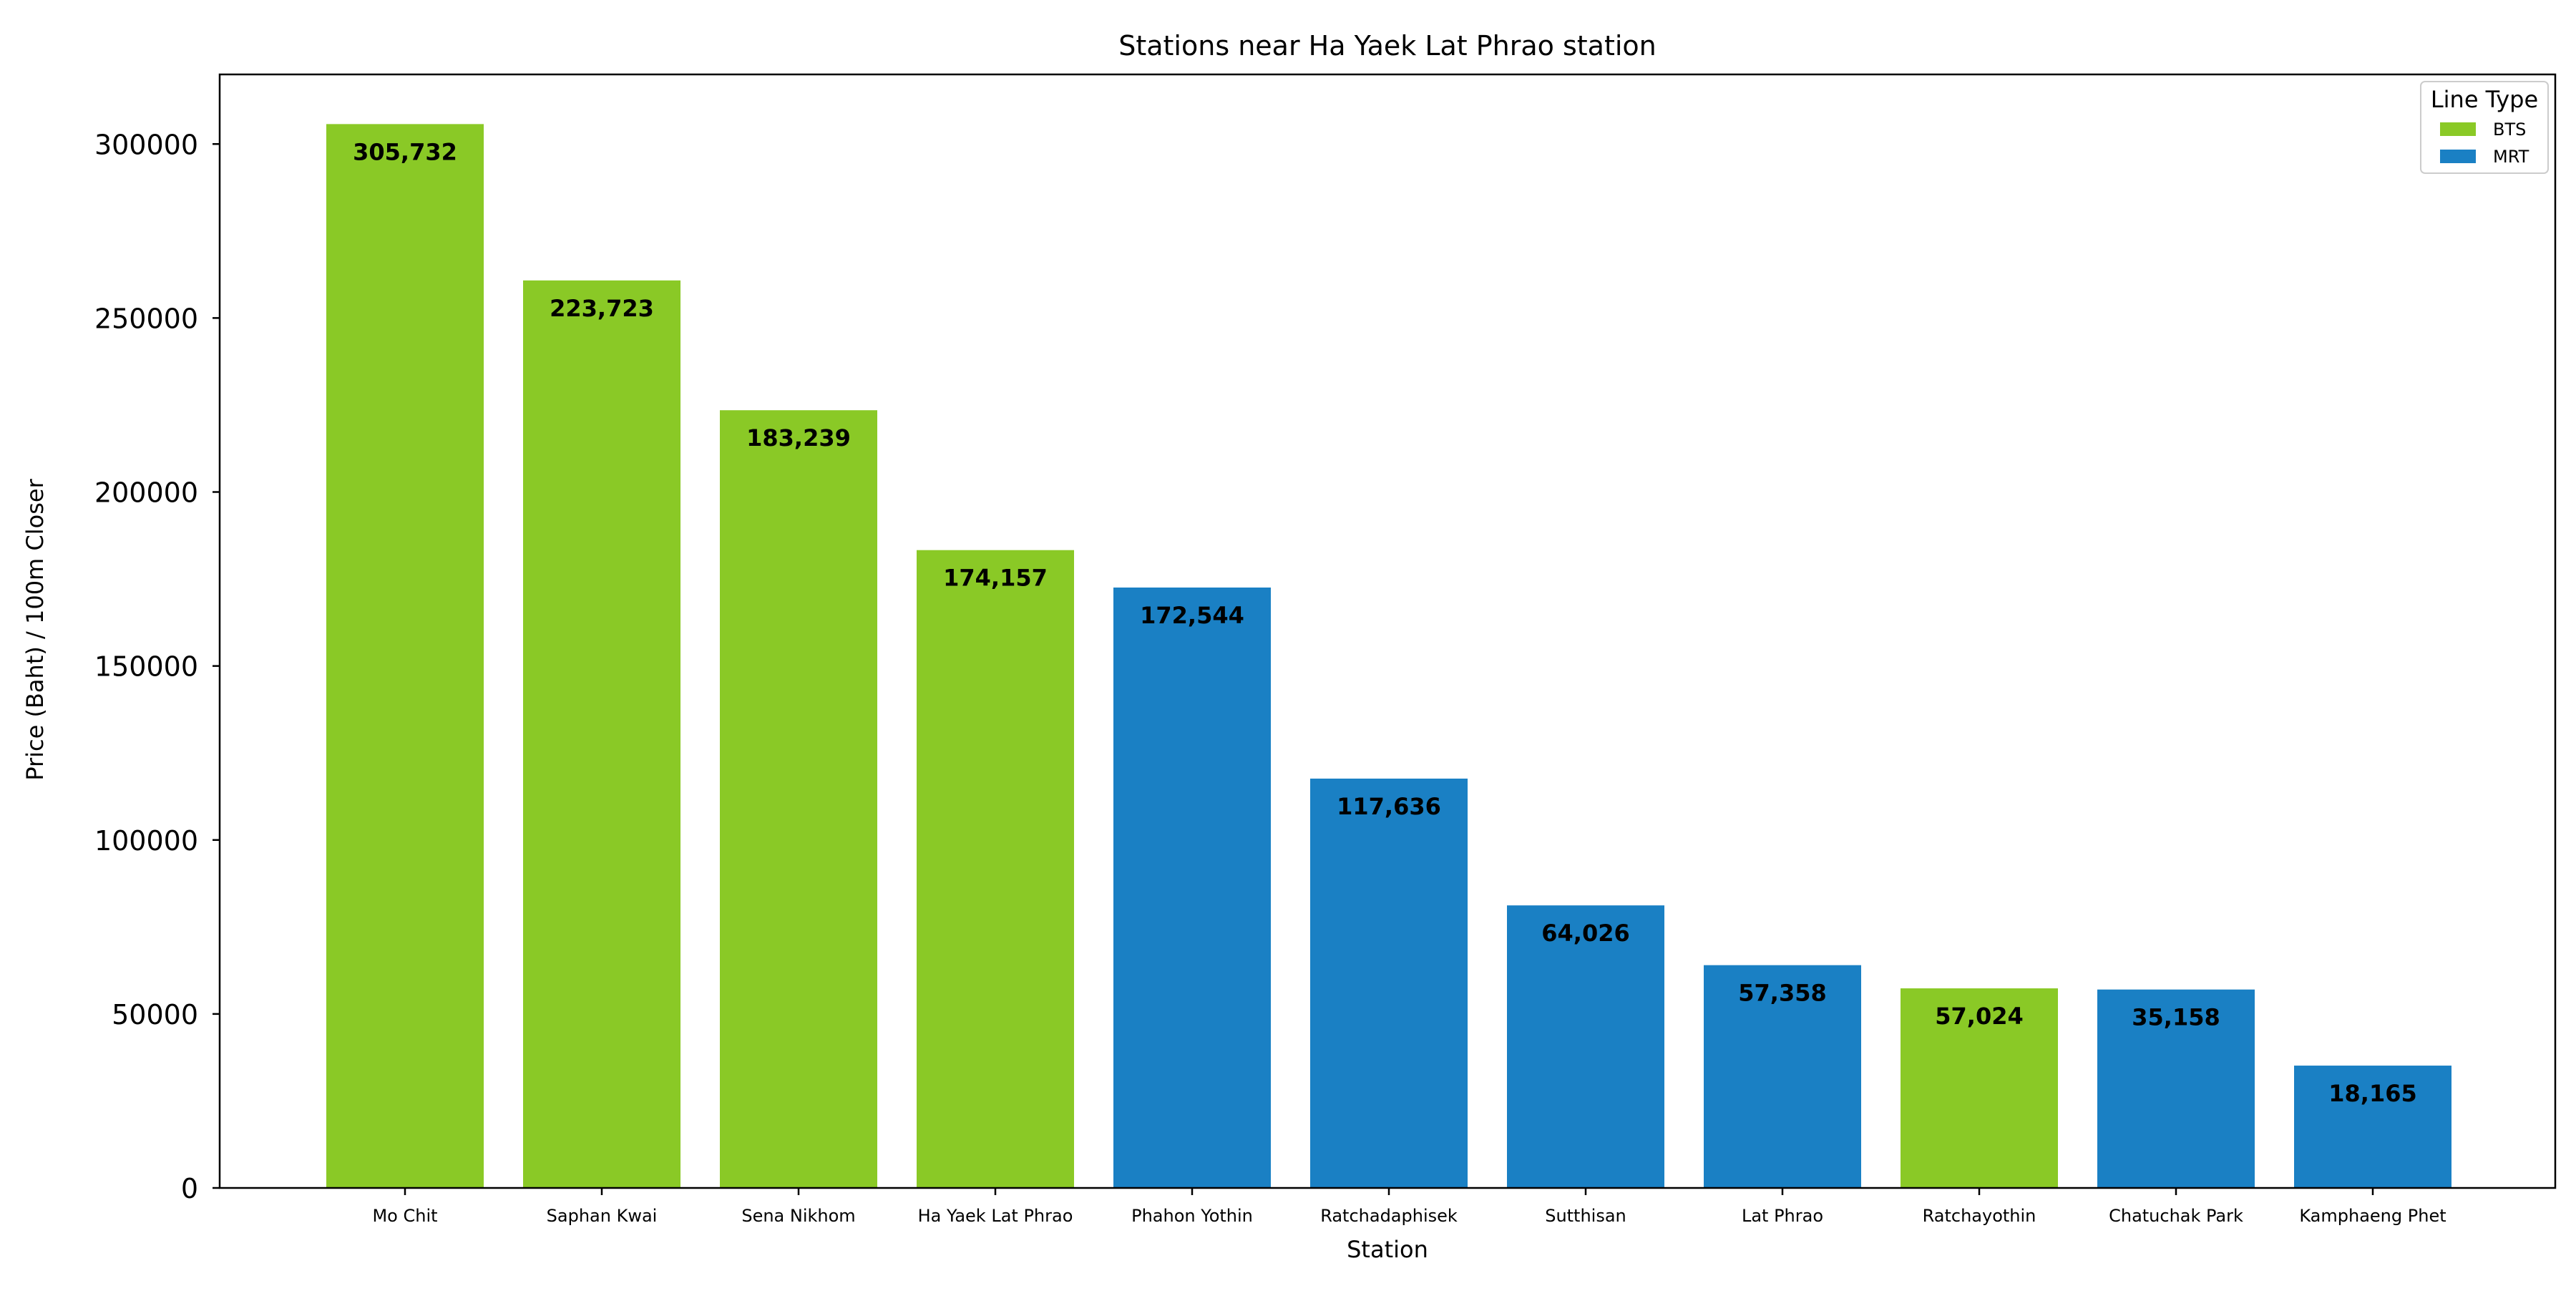  What do you see at coordinates (189, 1188) in the screenshot?
I see `y-tick-label-0: 0` at bounding box center [189, 1188].